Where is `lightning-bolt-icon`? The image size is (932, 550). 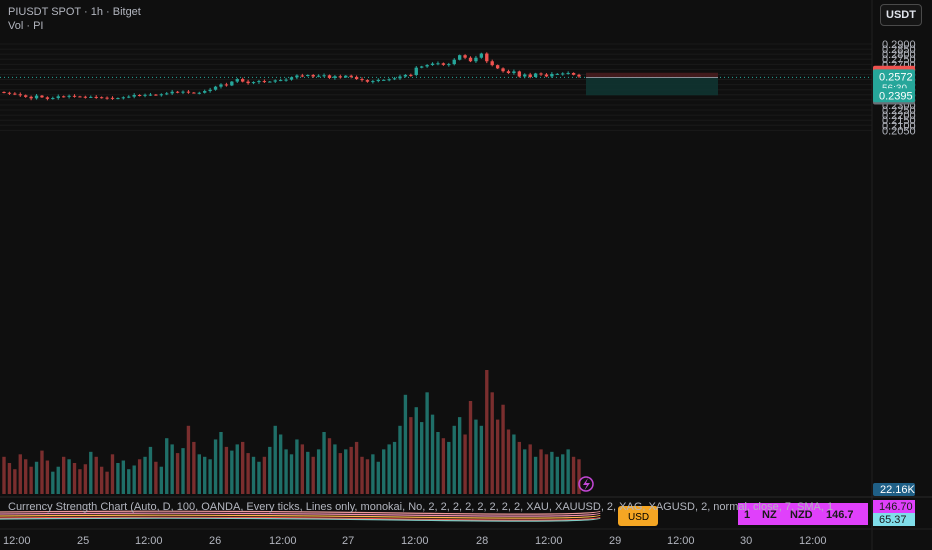 lightning-bolt-icon is located at coordinates (586, 484).